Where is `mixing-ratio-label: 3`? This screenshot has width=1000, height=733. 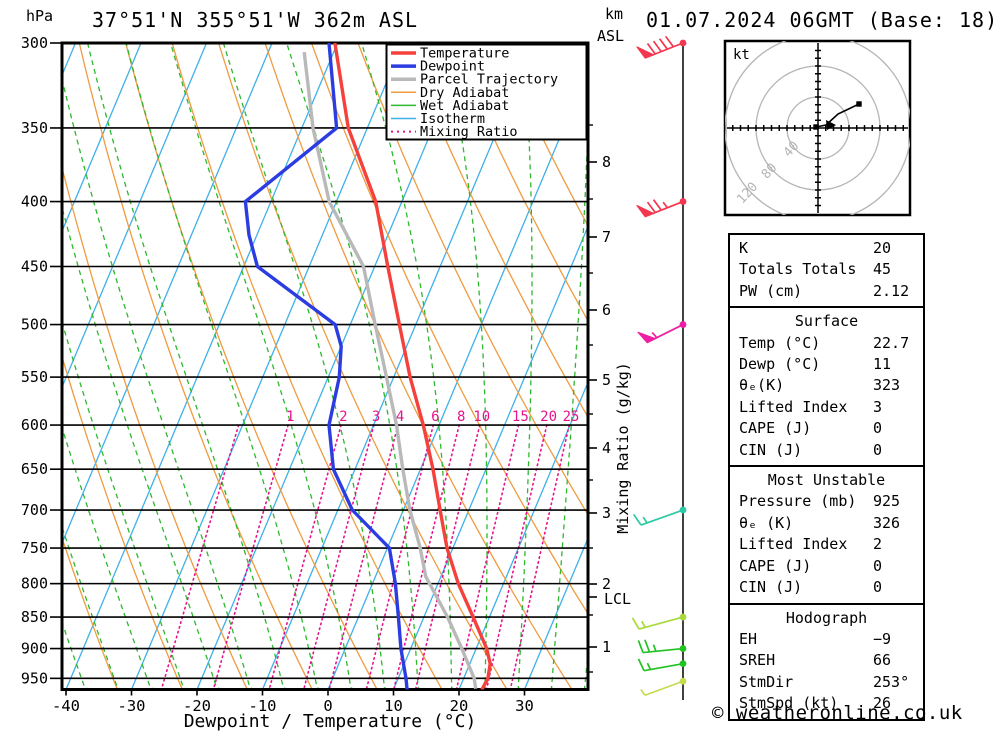
mixing-ratio-label: 3 is located at coordinates (376, 417).